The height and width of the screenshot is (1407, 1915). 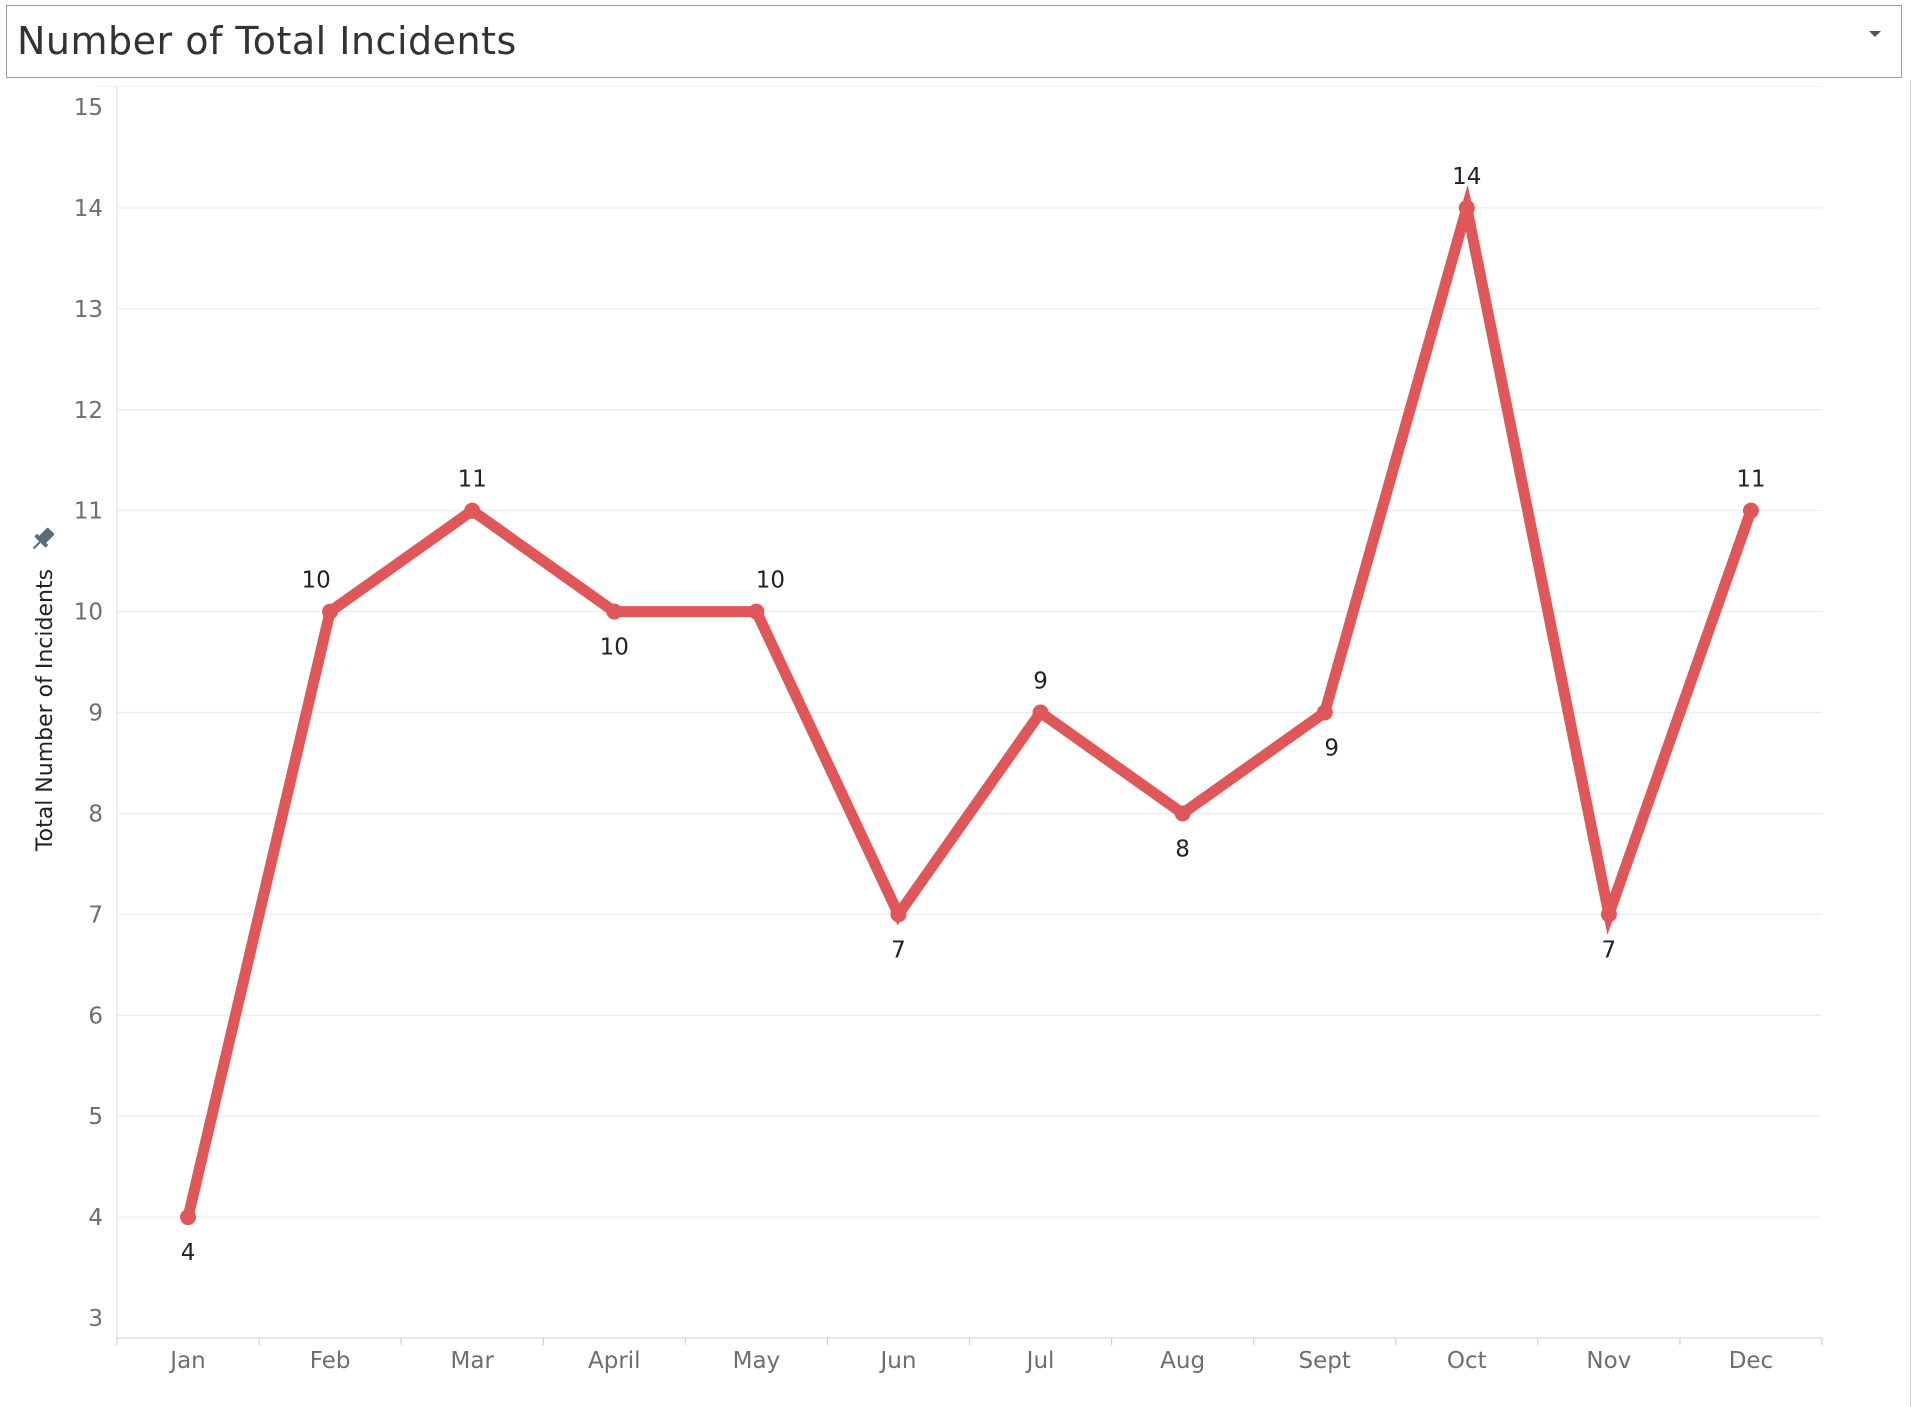 I want to click on y-tick-label: 14, so click(x=88, y=209).